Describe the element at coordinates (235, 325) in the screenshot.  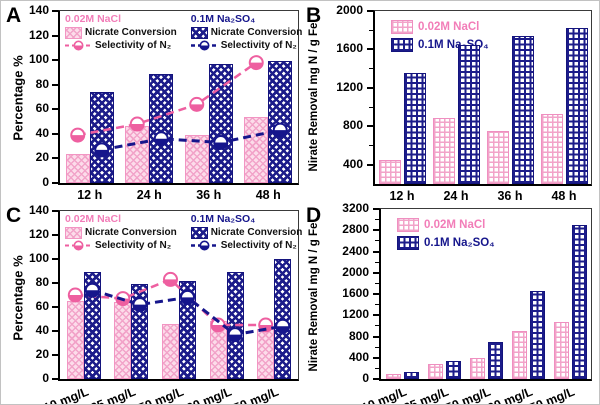
I see `bar-navy-cross-100mgL` at that location.